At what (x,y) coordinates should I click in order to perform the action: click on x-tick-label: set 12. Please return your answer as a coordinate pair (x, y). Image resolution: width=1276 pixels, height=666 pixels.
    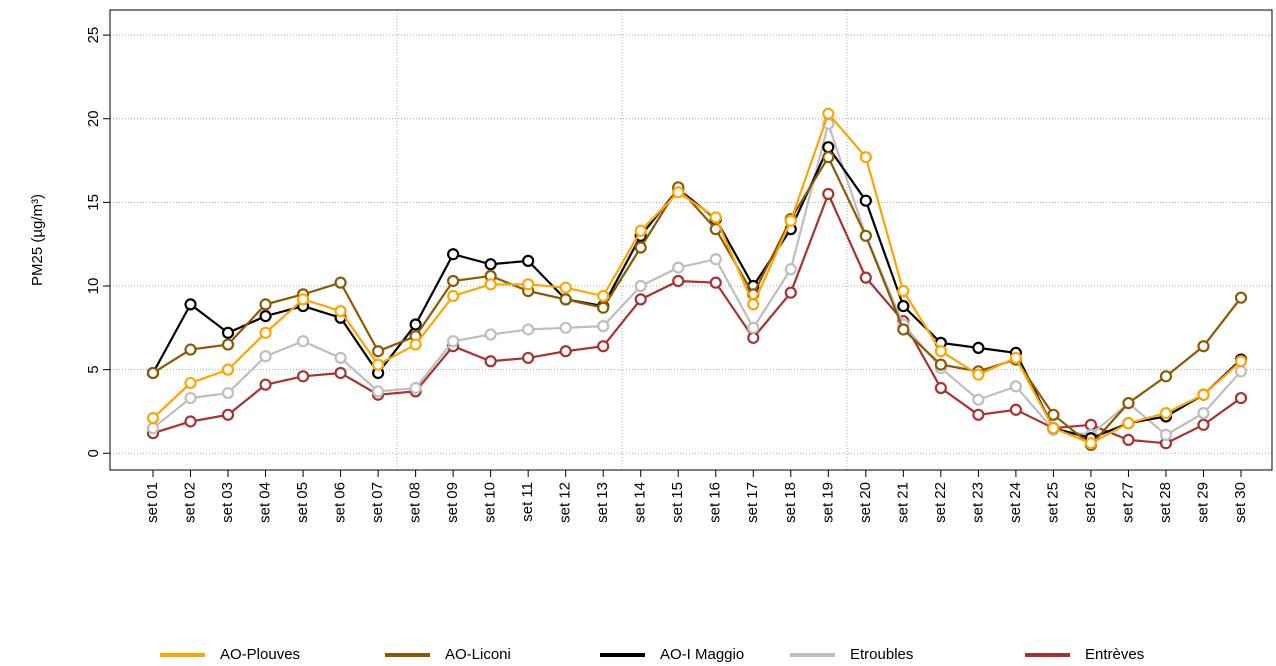
    Looking at the image, I should click on (565, 502).